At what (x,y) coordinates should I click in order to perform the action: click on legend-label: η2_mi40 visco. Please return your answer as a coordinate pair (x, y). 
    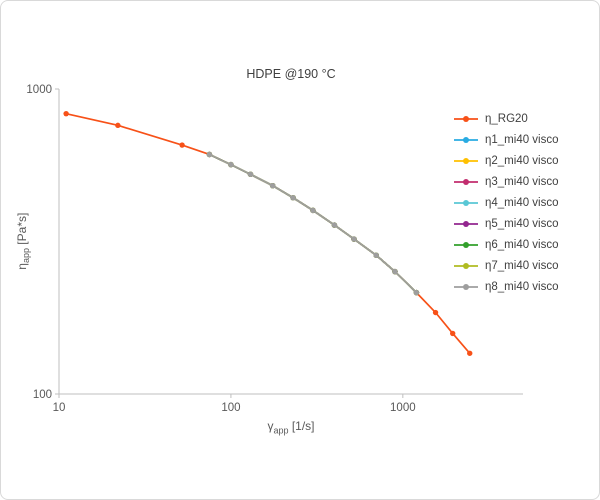
    Looking at the image, I should click on (522, 160).